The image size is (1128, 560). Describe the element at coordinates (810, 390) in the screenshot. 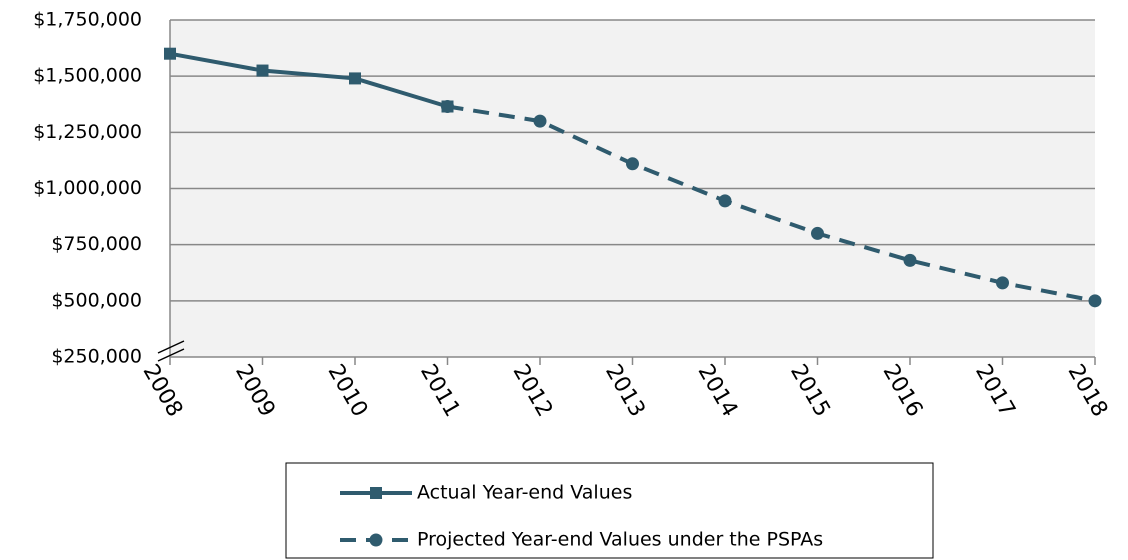

I see `x-tick-label: 2015` at that location.